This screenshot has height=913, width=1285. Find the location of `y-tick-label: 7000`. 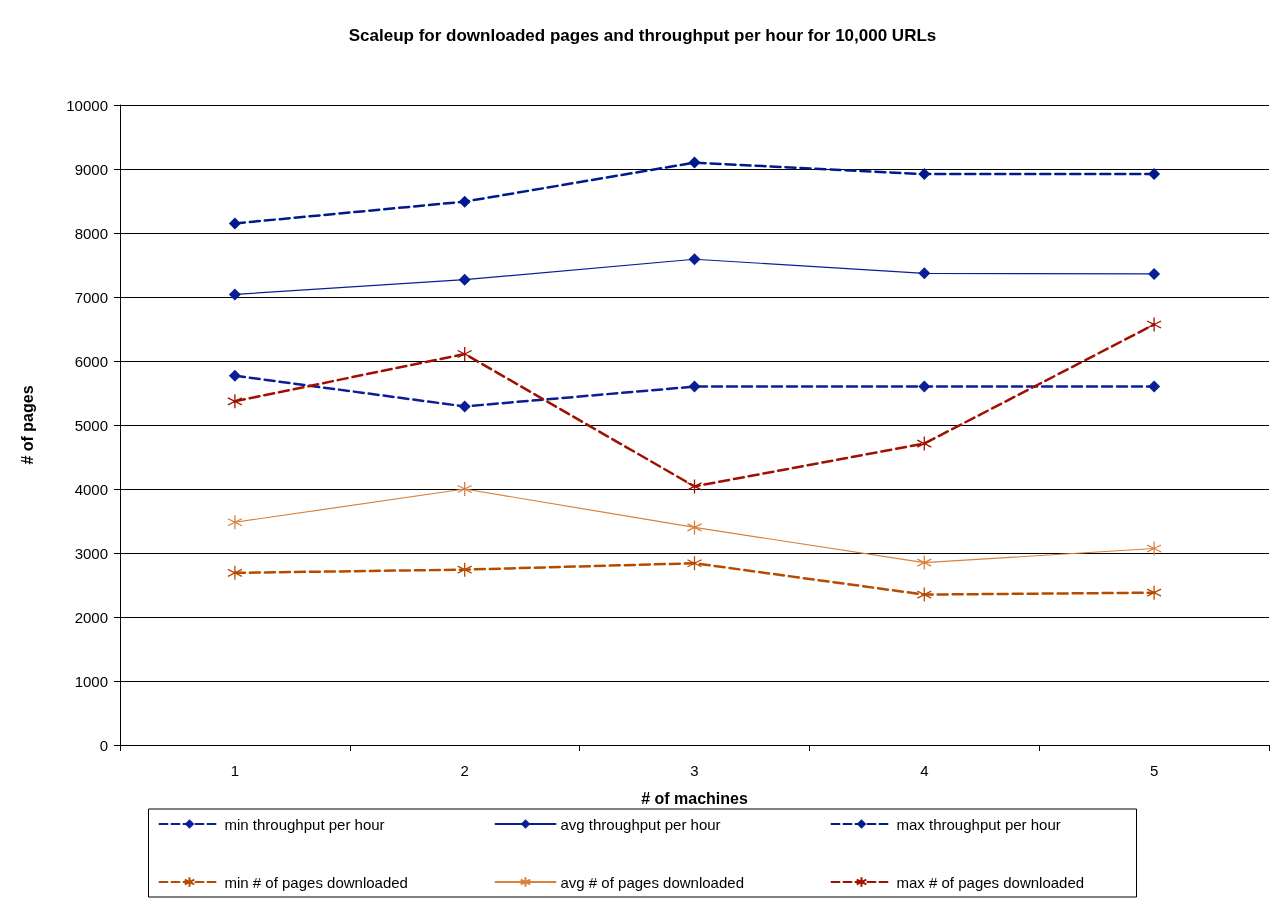

y-tick-label: 7000 is located at coordinates (91, 297).